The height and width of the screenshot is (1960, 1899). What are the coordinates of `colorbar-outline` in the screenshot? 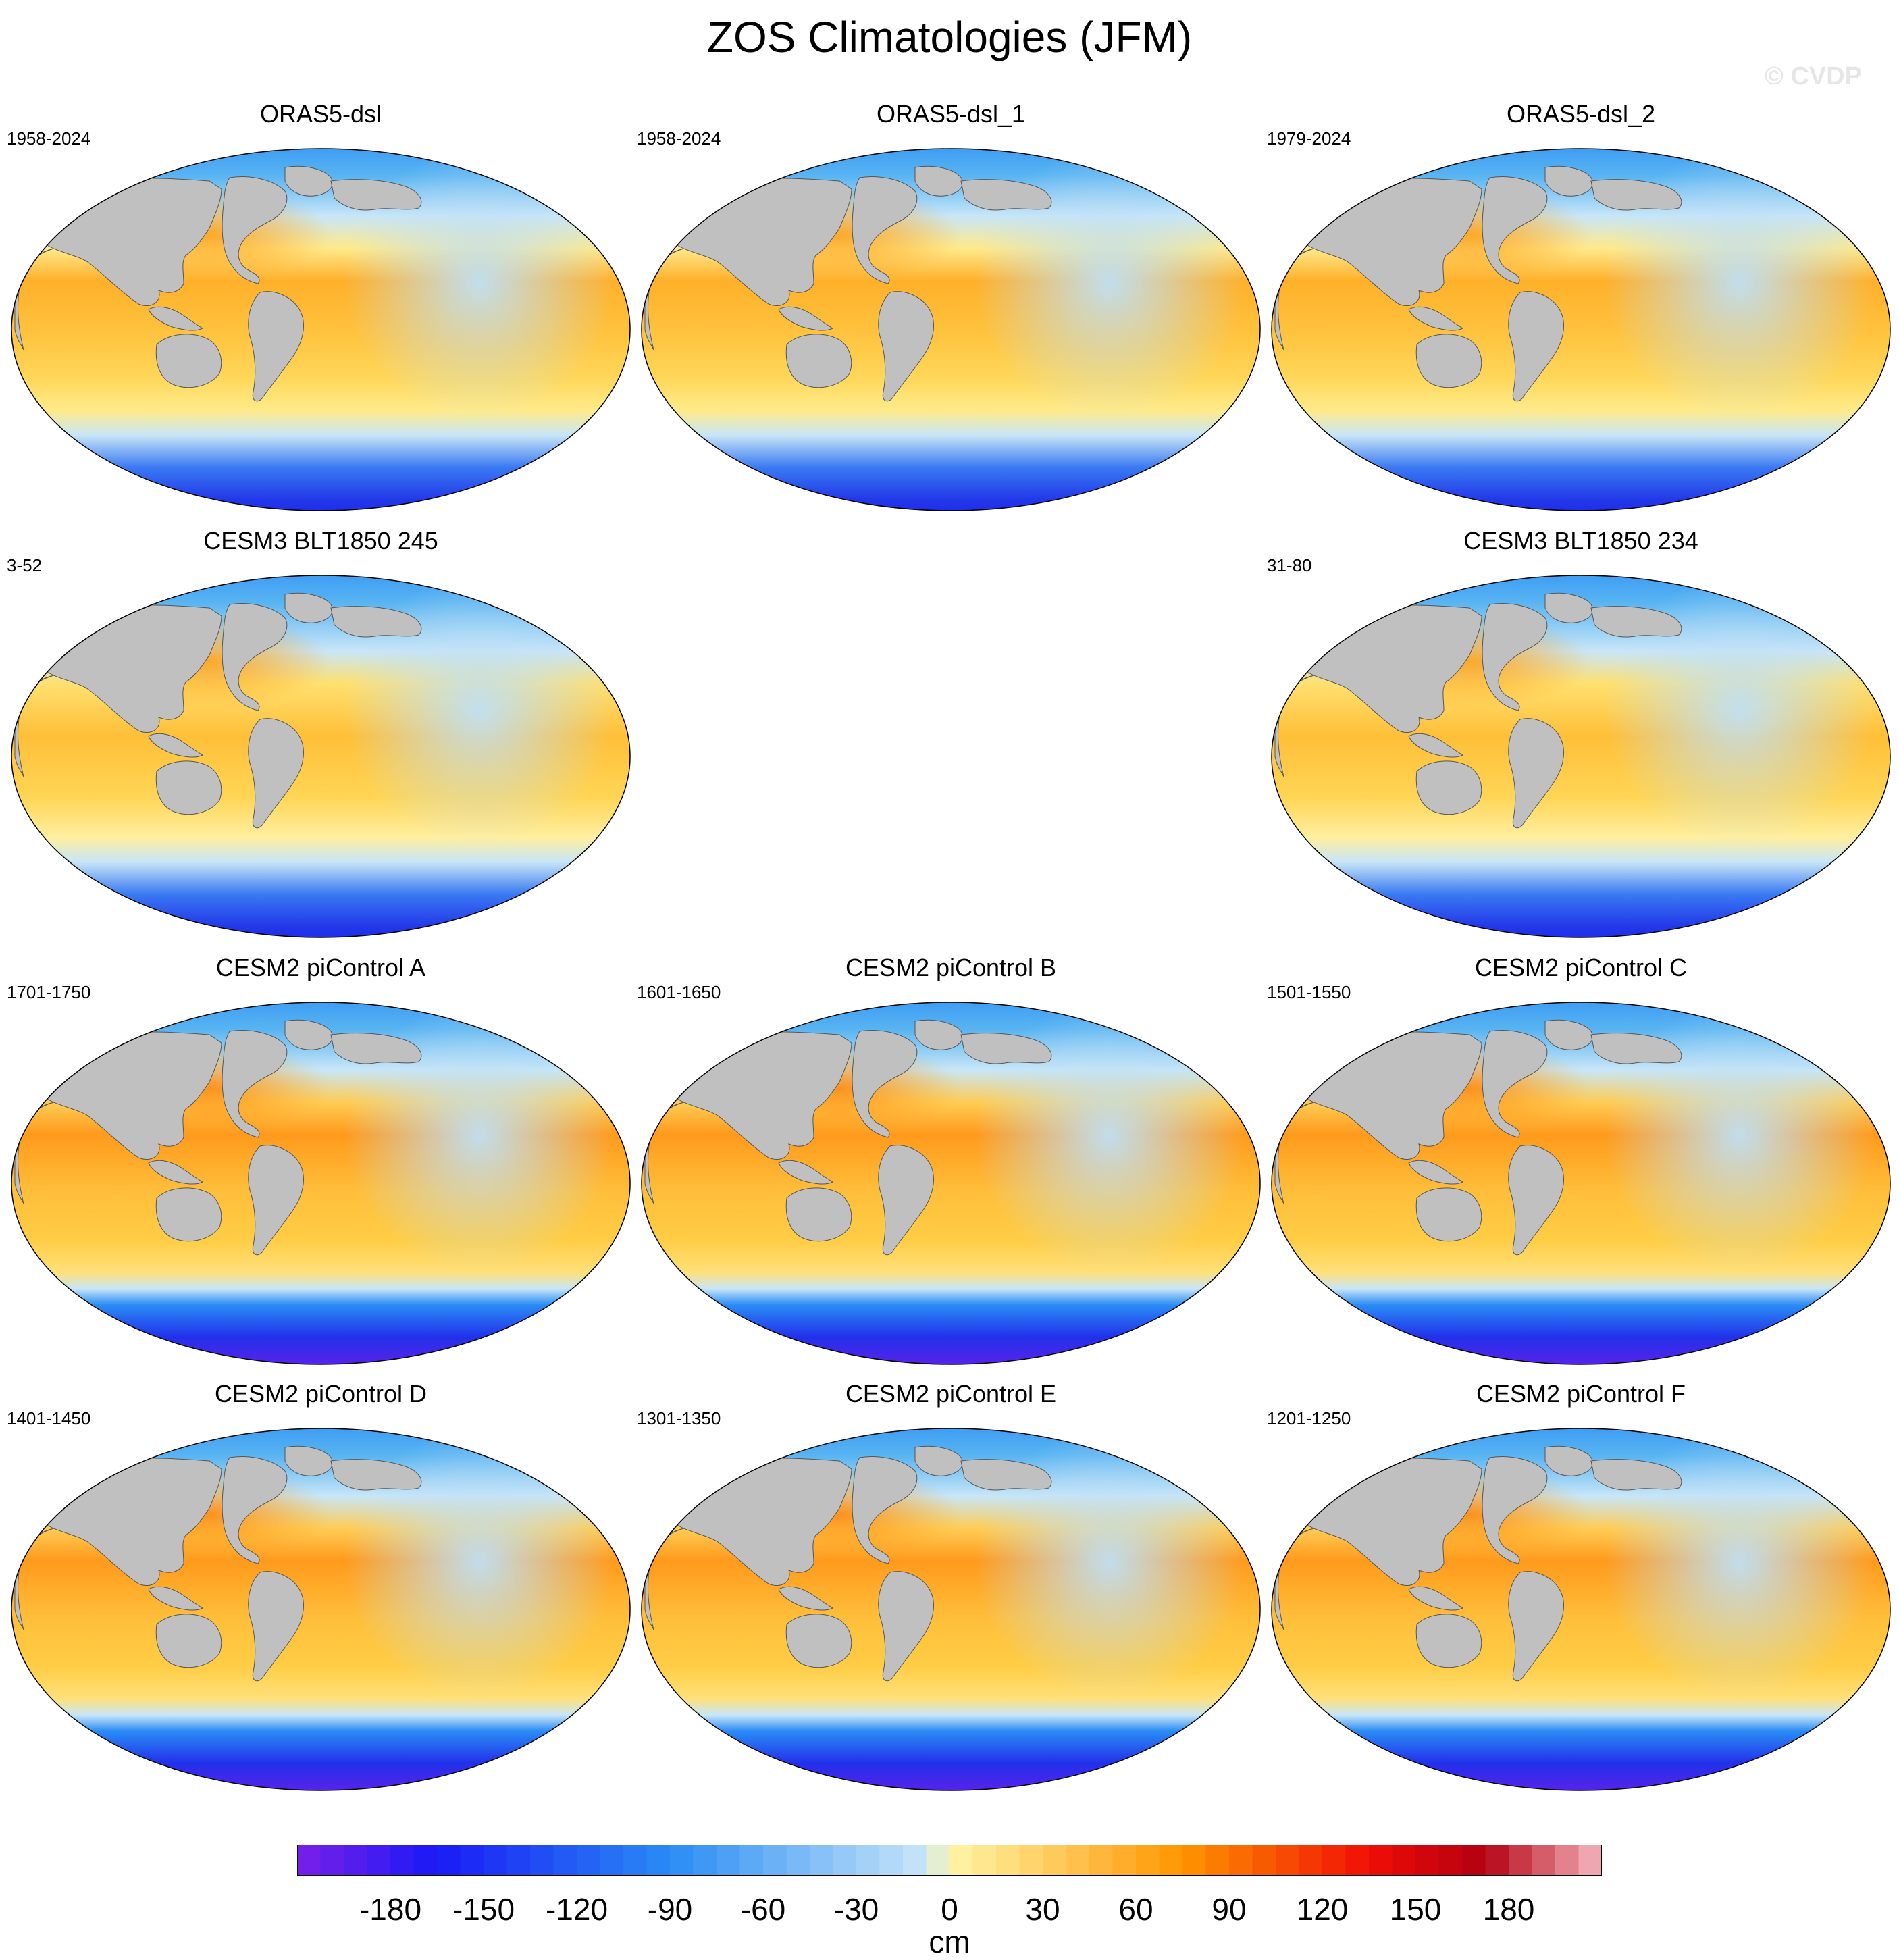 It's located at (950, 1861).